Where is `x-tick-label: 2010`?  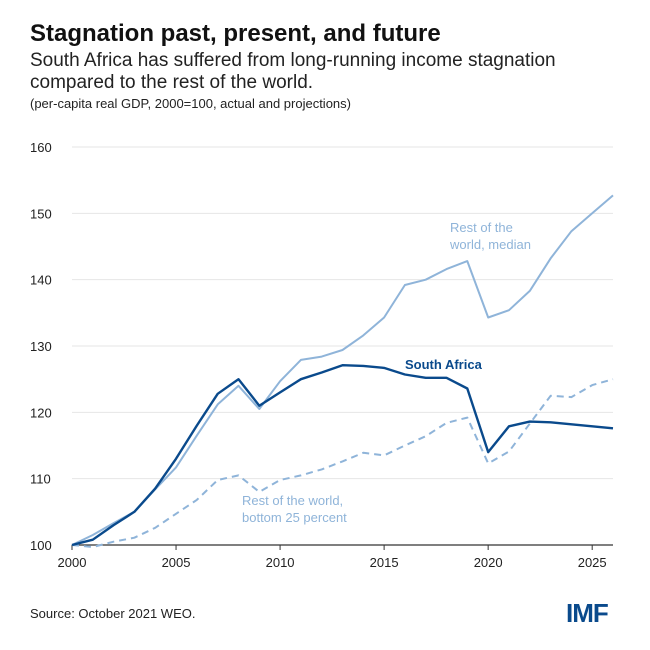
x-tick-label: 2010 is located at coordinates (280, 562).